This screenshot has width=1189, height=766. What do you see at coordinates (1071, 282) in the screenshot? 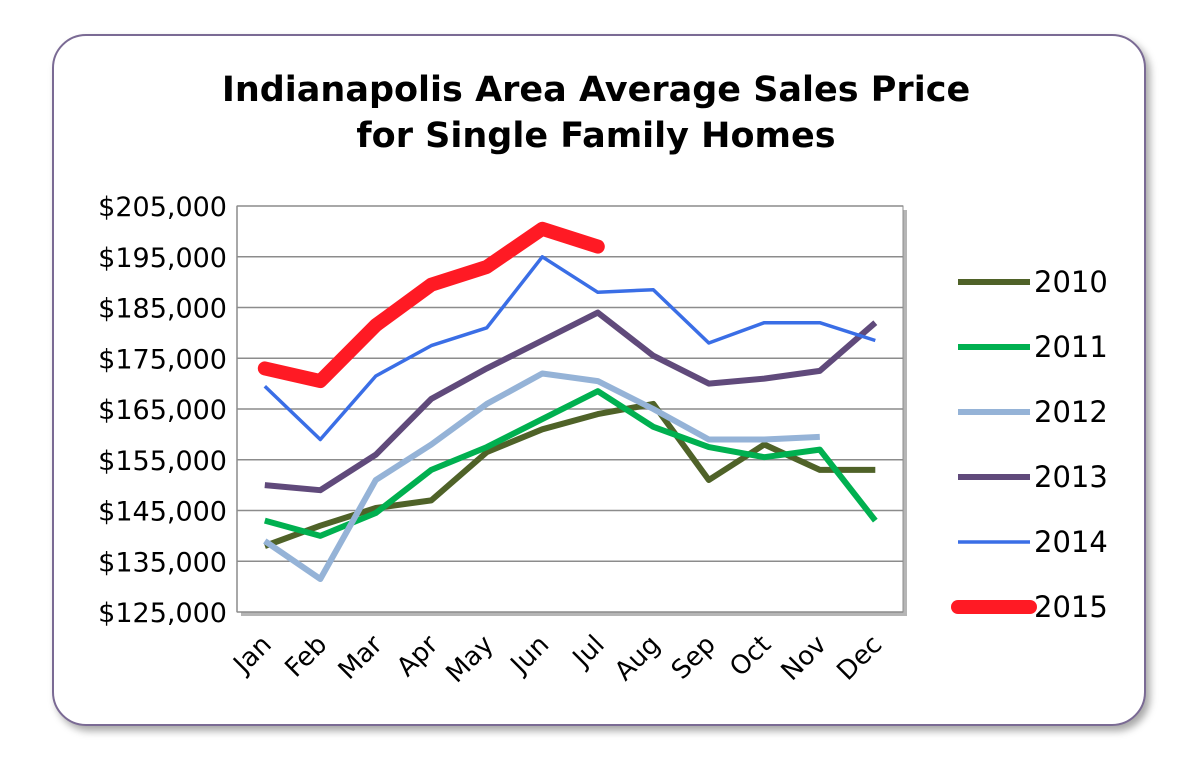
I see `legend-label-2010: 2010` at bounding box center [1071, 282].